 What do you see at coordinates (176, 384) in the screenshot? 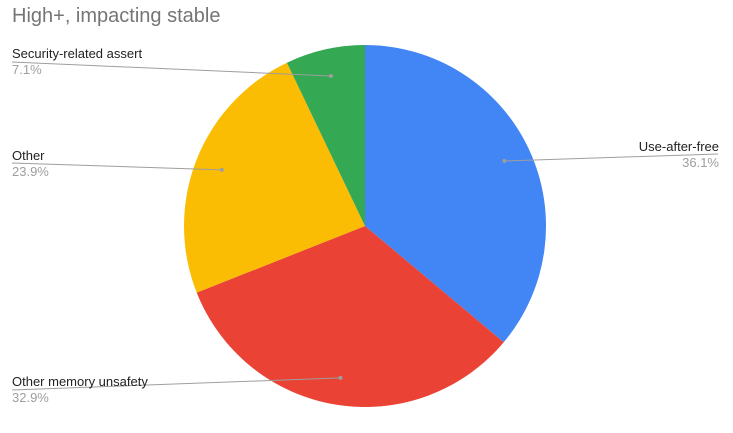
I see `leader-line-other-memory-unsafety` at bounding box center [176, 384].